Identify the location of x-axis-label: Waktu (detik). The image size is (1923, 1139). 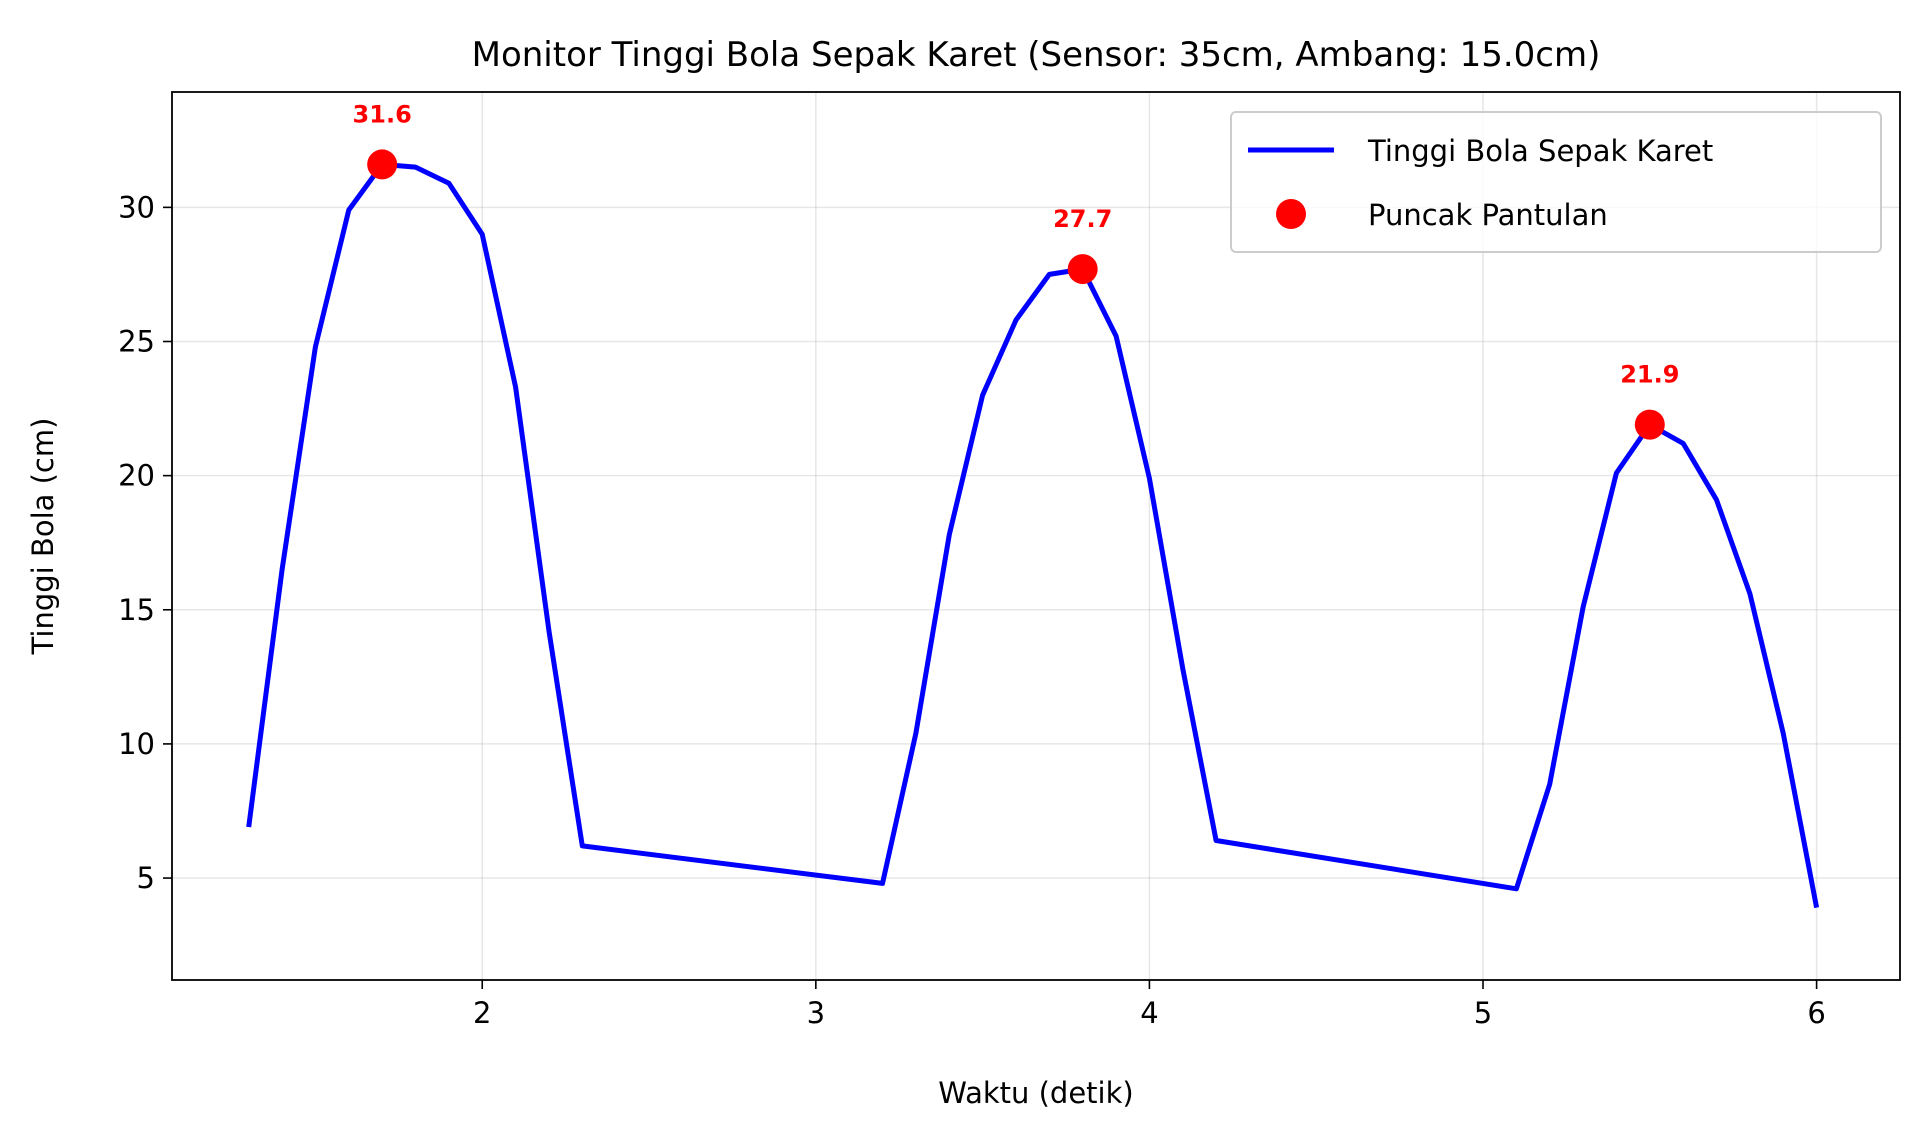
(1035, 1093).